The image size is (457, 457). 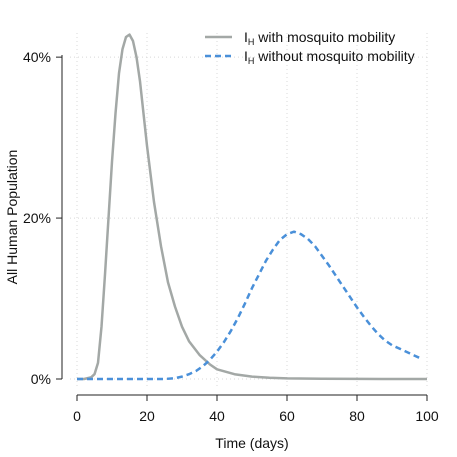 I want to click on x-axis-title: Time (days), so click(x=251, y=443).